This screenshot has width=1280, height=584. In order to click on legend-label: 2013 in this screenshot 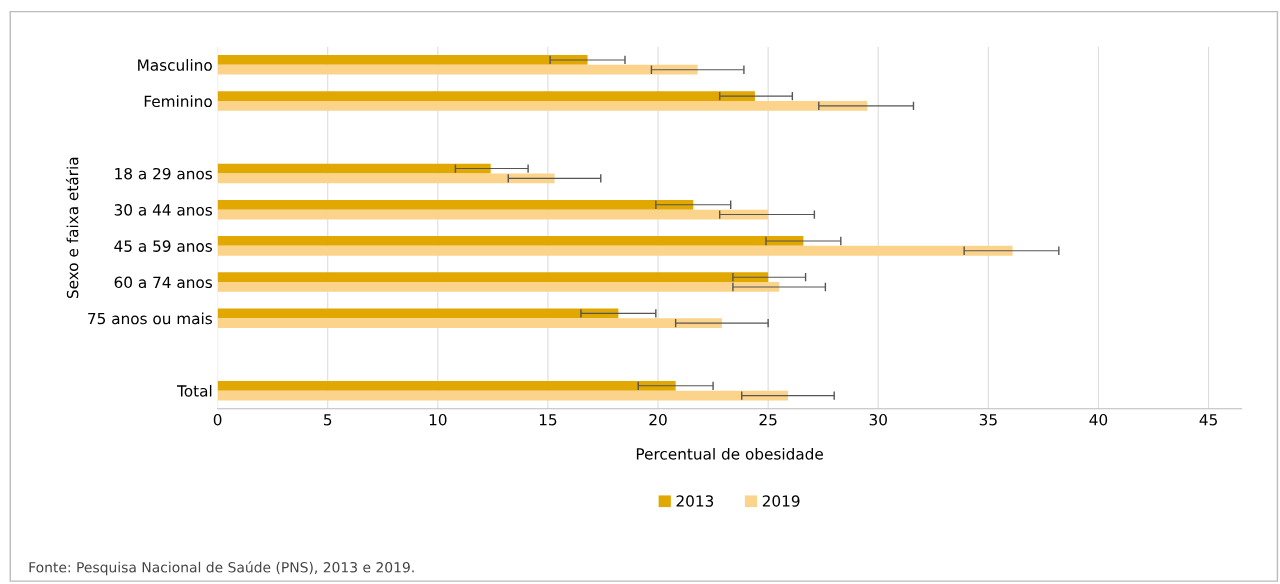, I will do `click(695, 501)`.